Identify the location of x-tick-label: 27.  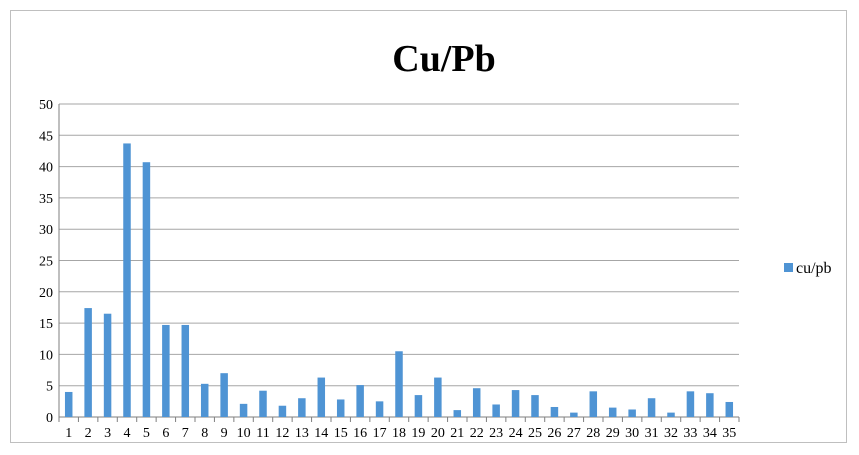
(574, 433).